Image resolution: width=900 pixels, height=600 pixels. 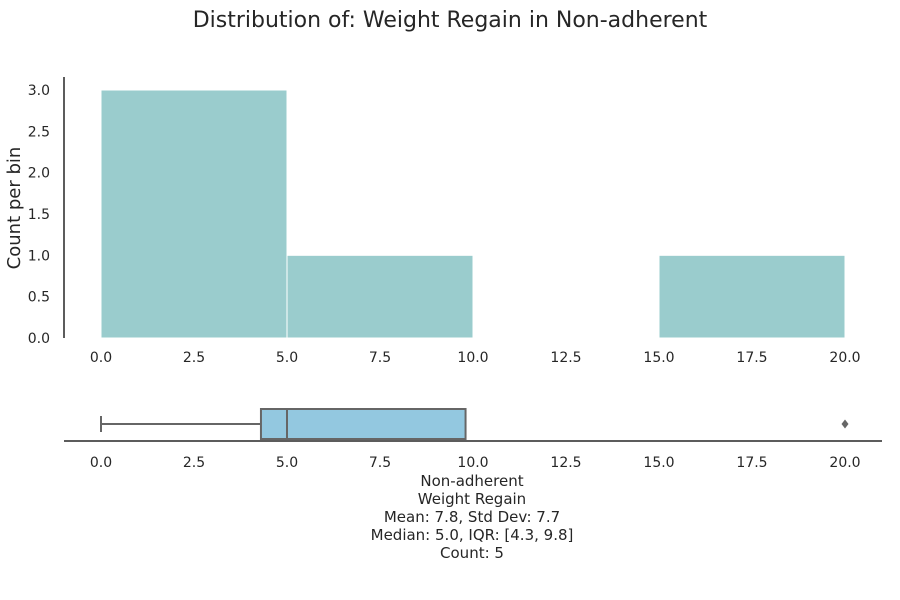 What do you see at coordinates (565, 463) in the screenshot?
I see `boxplot-x-tick-label: 12.5` at bounding box center [565, 463].